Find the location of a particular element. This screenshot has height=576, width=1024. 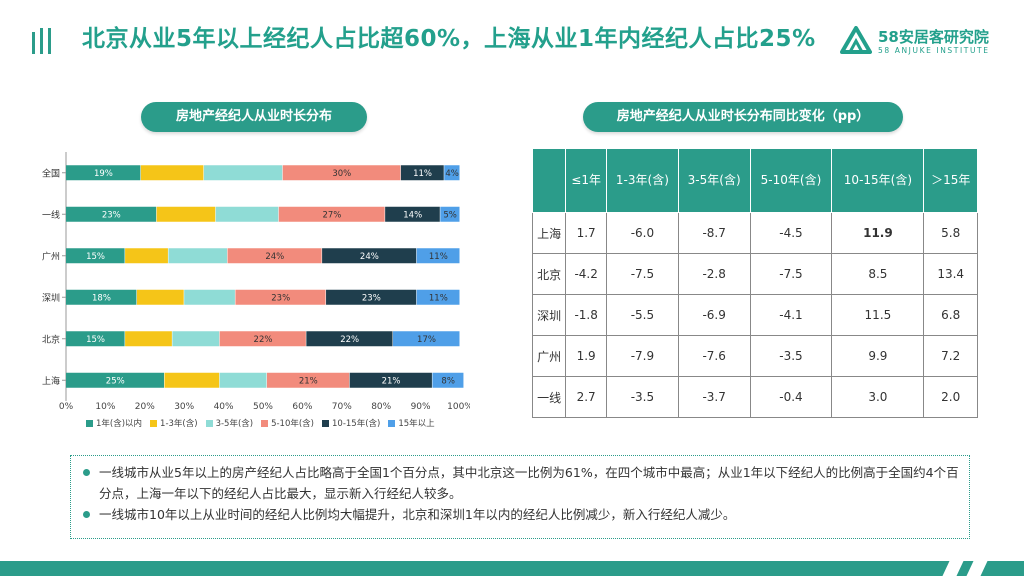

legend-item: 10-15年(含) is located at coordinates (351, 423).